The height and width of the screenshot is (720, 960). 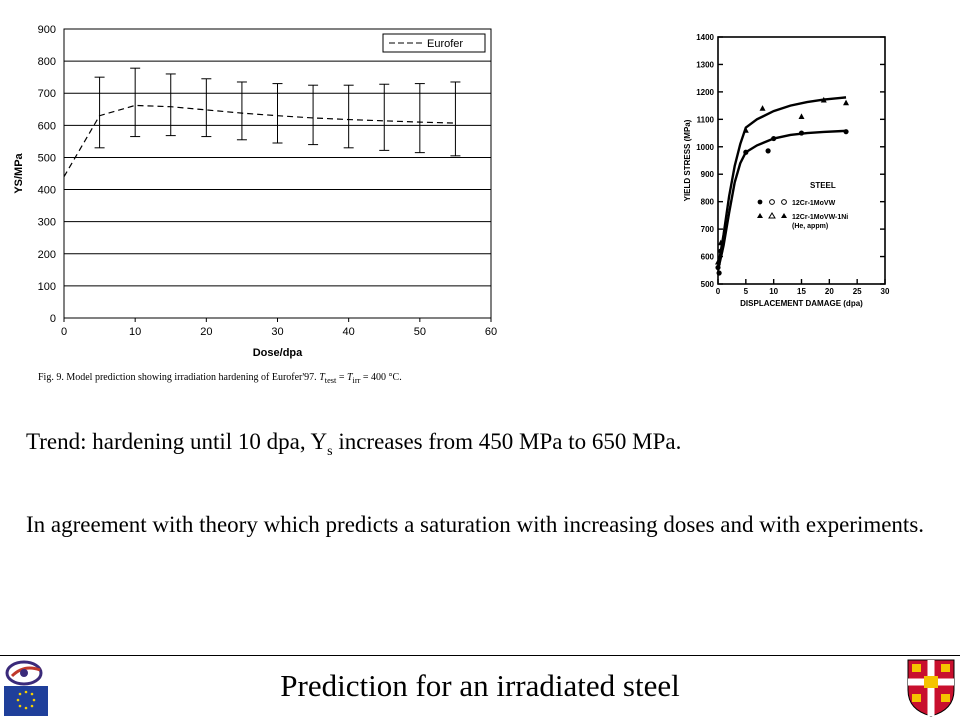 What do you see at coordinates (356, 380) in the screenshot?
I see `caption-irr-sub: irr` at bounding box center [356, 380].